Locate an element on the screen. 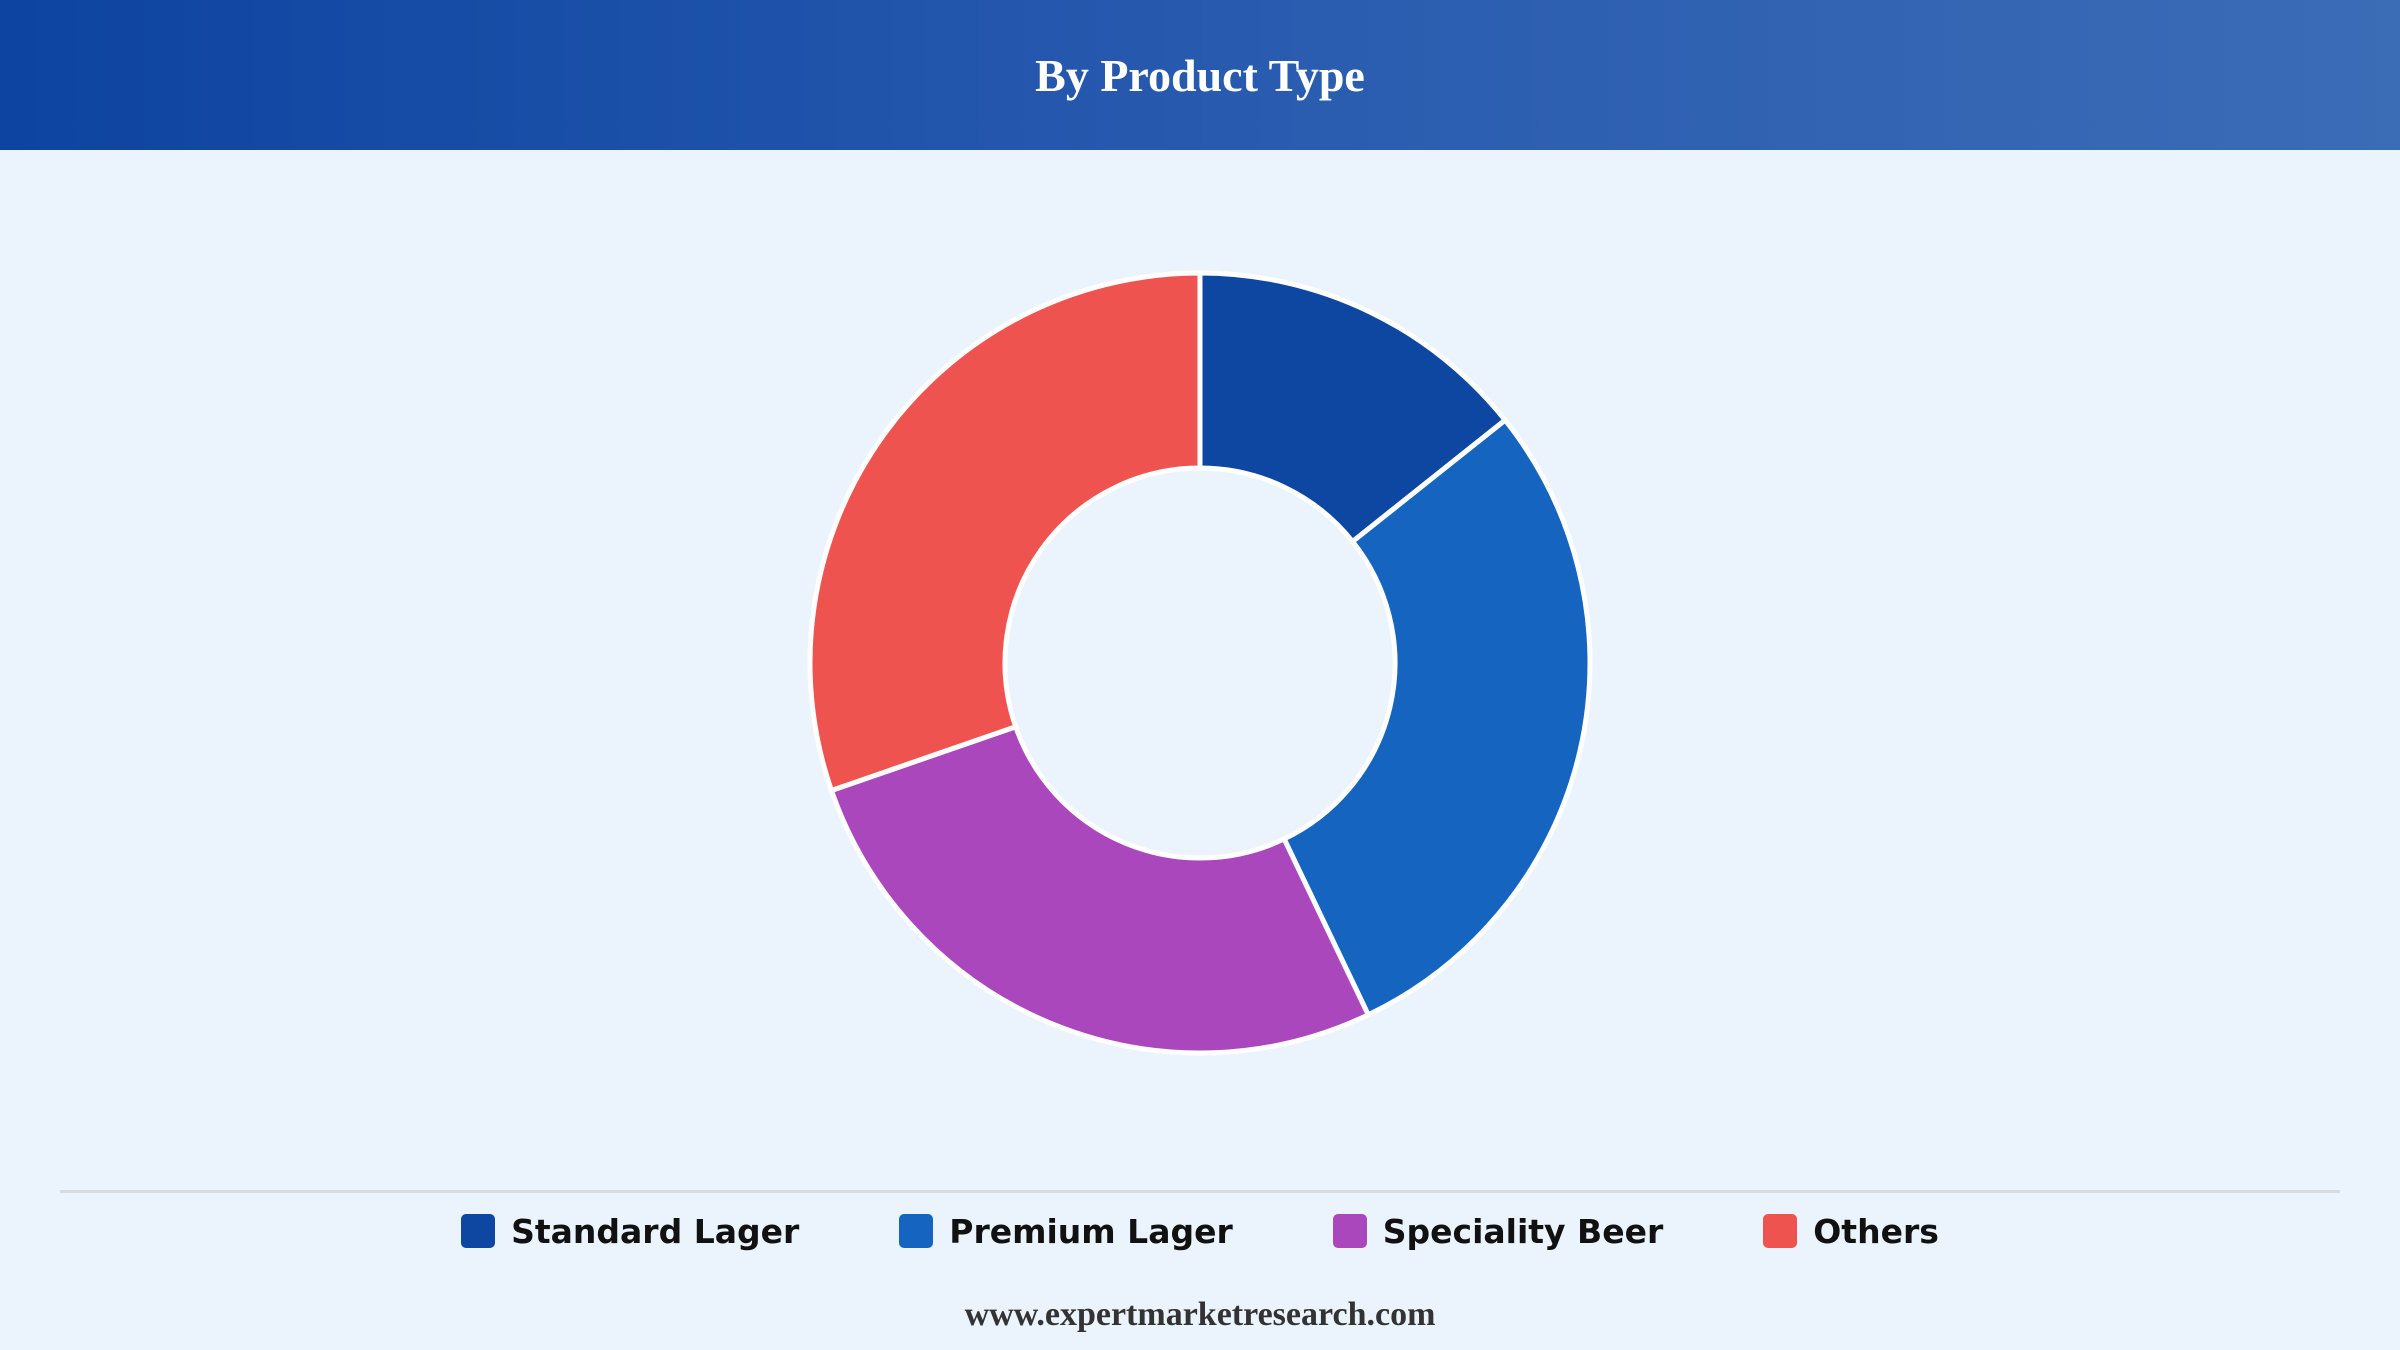 This screenshot has width=2400, height=1350. source-url: www.expertmarketresearch.com is located at coordinates (1200, 1314).